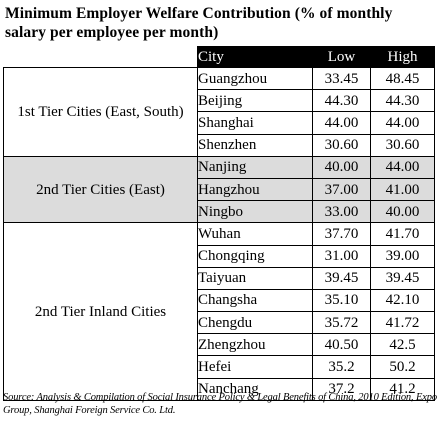 The image size is (438, 422). I want to click on city-cell: Wuhan, so click(255, 234).